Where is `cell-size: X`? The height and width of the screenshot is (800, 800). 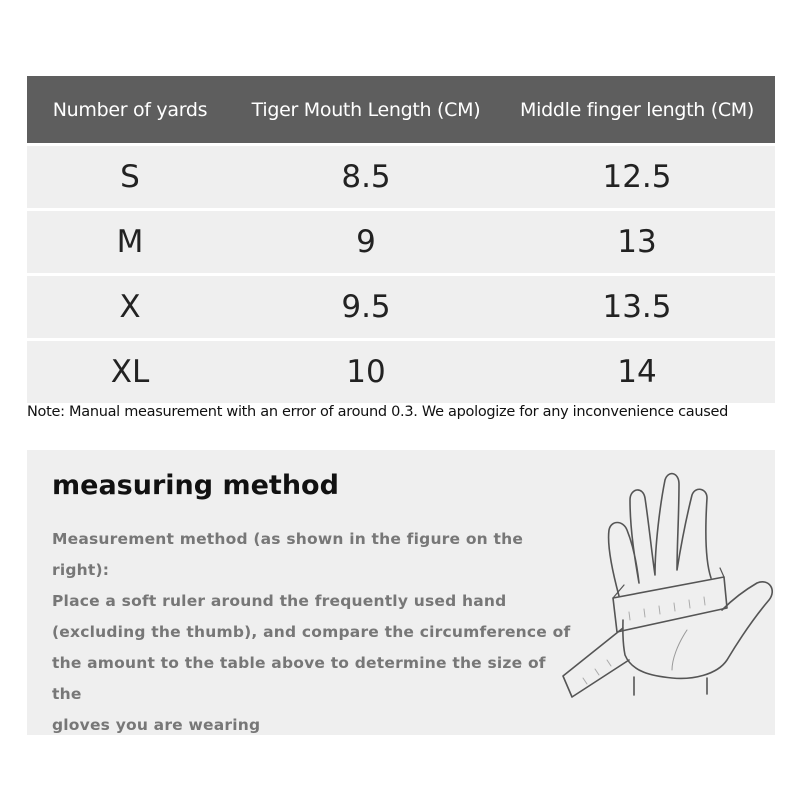
cell-size: X is located at coordinates (130, 307).